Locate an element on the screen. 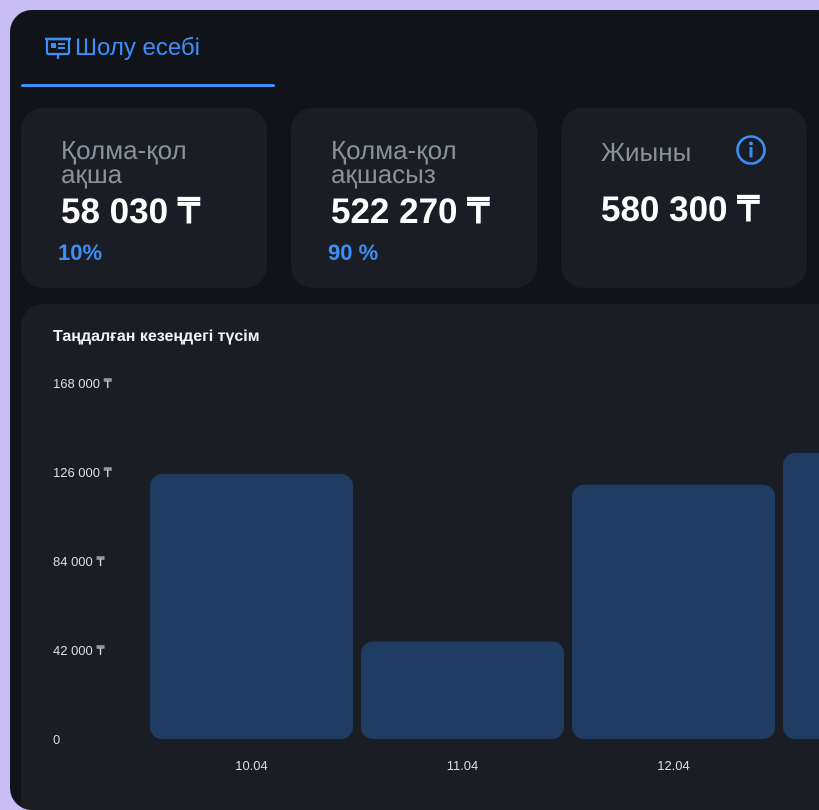 The image size is (819, 810). cash-card: Қолма-қол ақша 58 030 ₸ 10% is located at coordinates (144, 198).